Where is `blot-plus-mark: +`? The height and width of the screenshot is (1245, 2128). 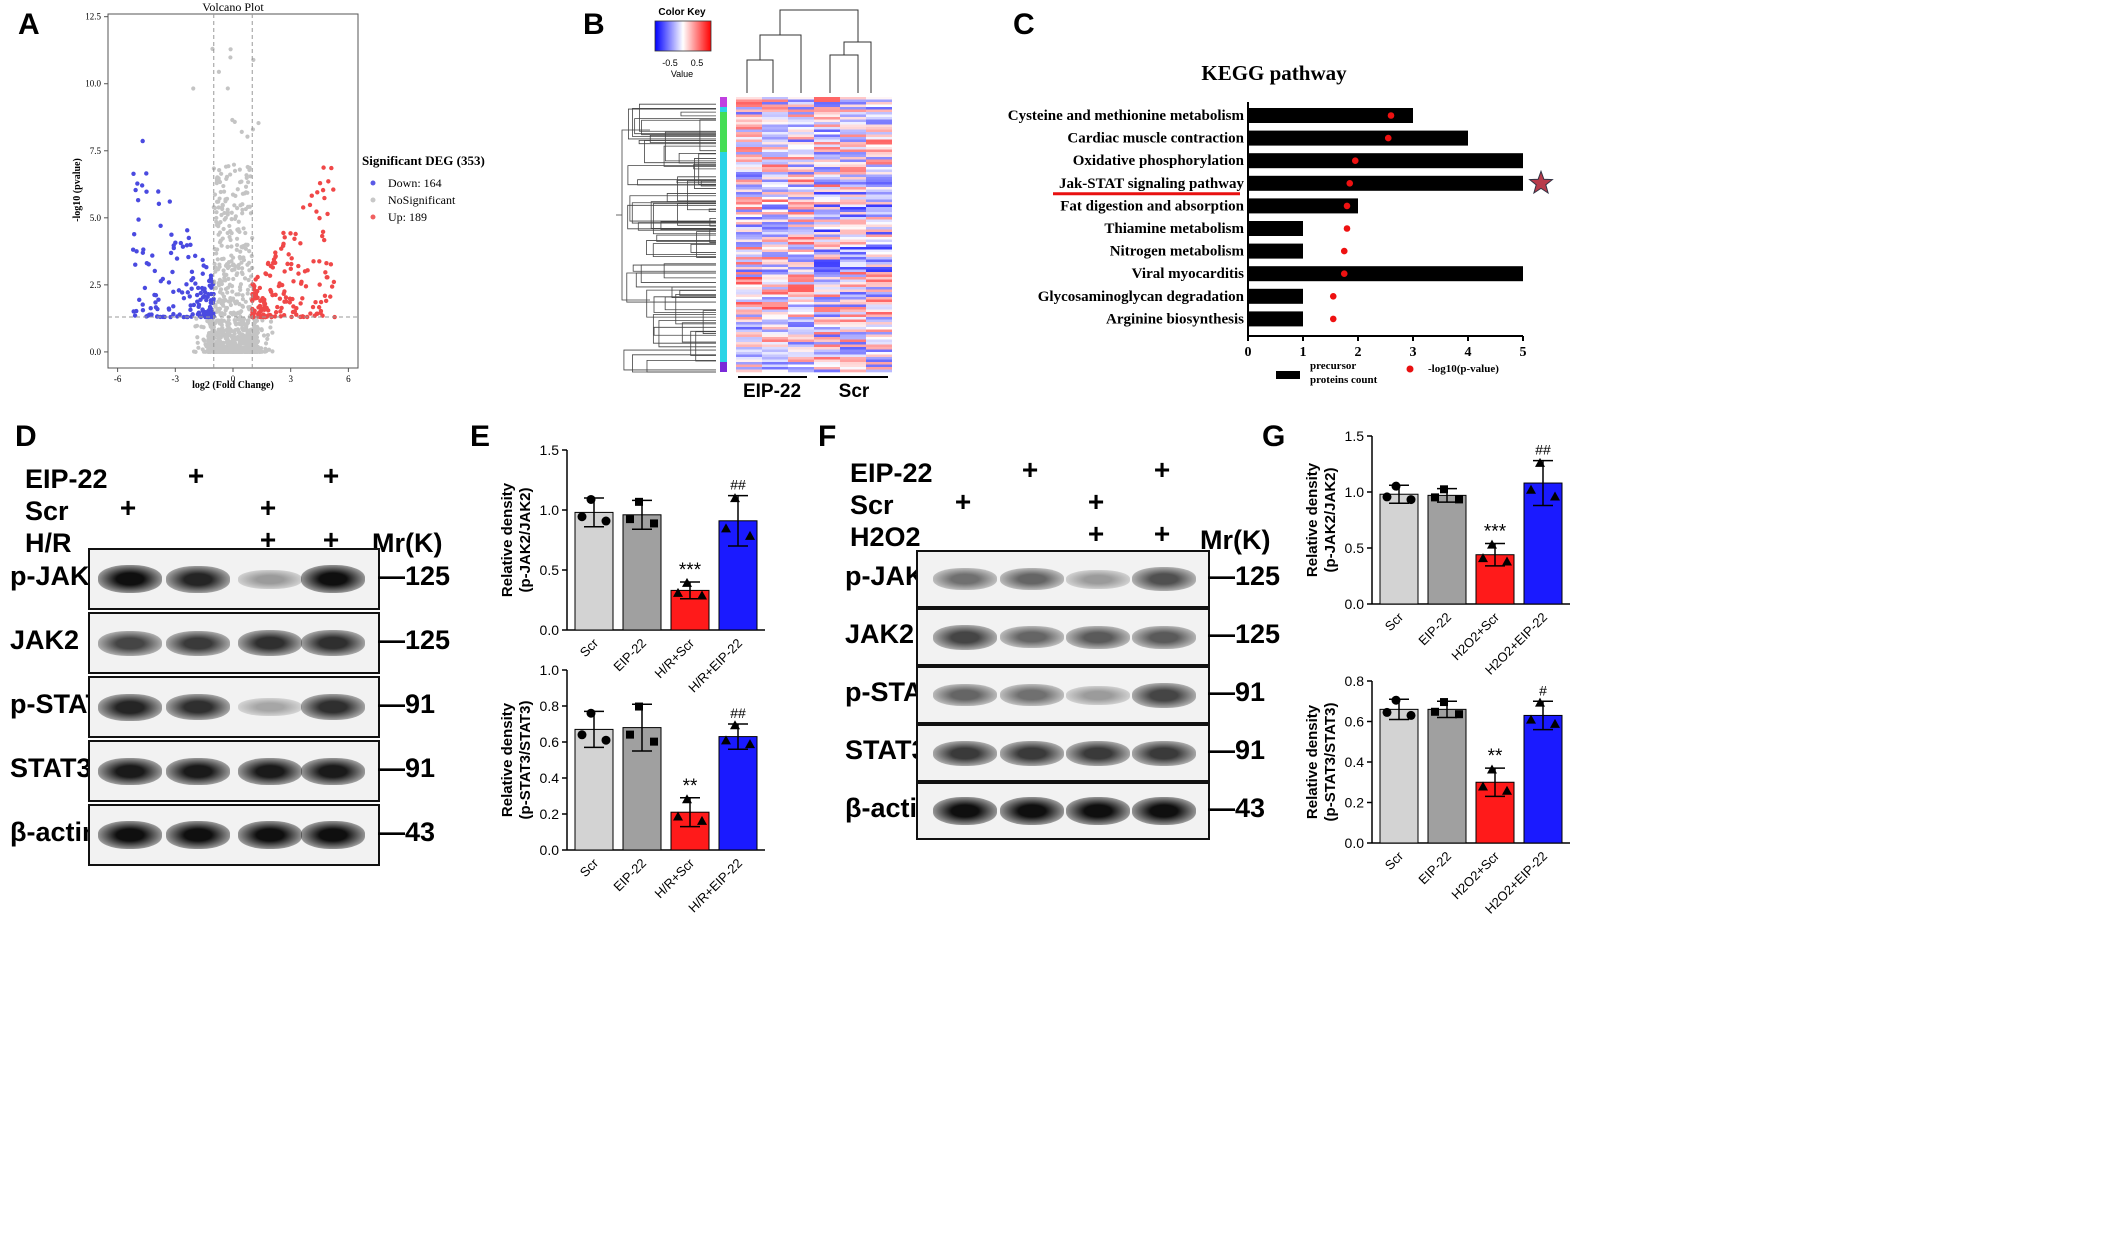
blot-plus-mark: + is located at coordinates (331, 539).